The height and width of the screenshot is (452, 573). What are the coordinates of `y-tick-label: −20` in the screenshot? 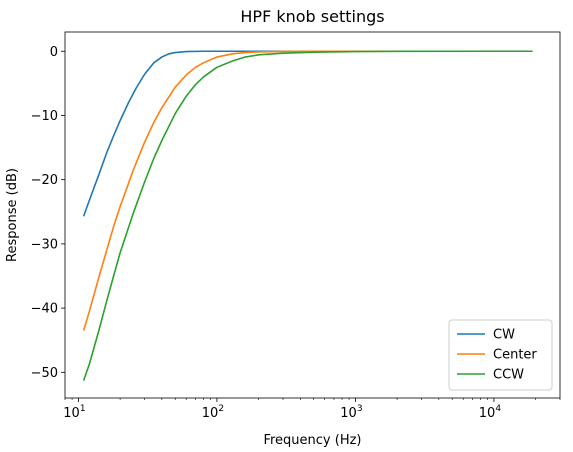 It's located at (44, 180).